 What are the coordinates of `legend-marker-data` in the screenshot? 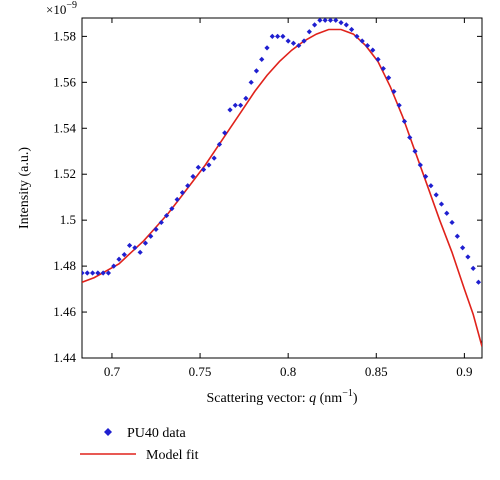 It's located at (108, 432).